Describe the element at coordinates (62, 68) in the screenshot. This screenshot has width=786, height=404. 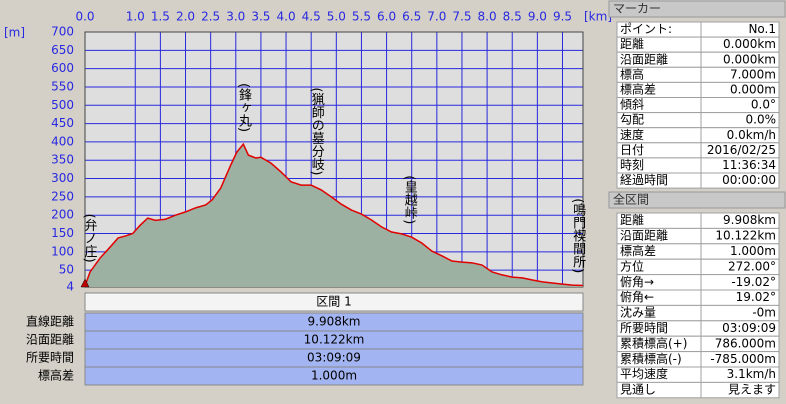
I see `y-tick-label: 600` at that location.